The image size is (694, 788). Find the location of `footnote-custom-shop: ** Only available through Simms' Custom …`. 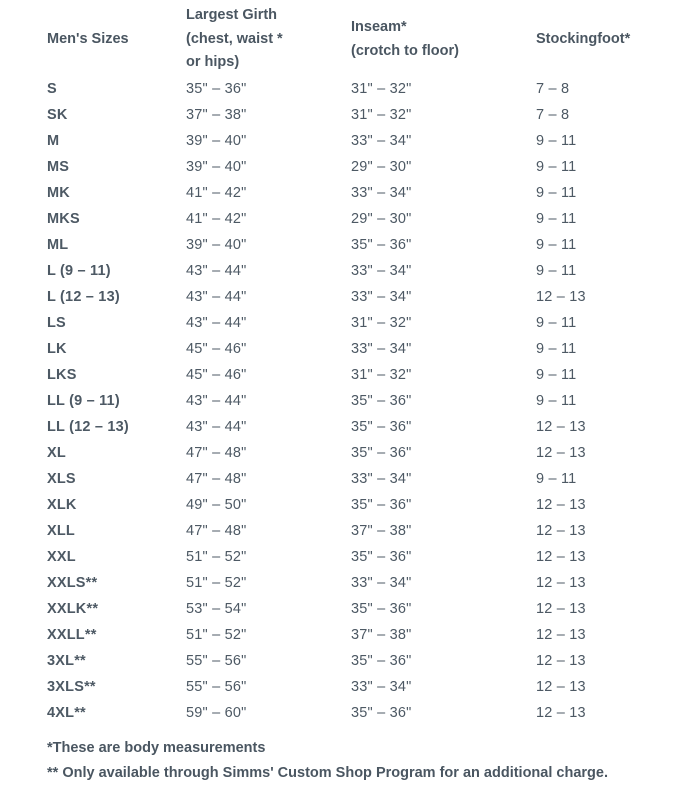

footnote-custom-shop: ** Only available through Simms' Custom … is located at coordinates (327, 773).